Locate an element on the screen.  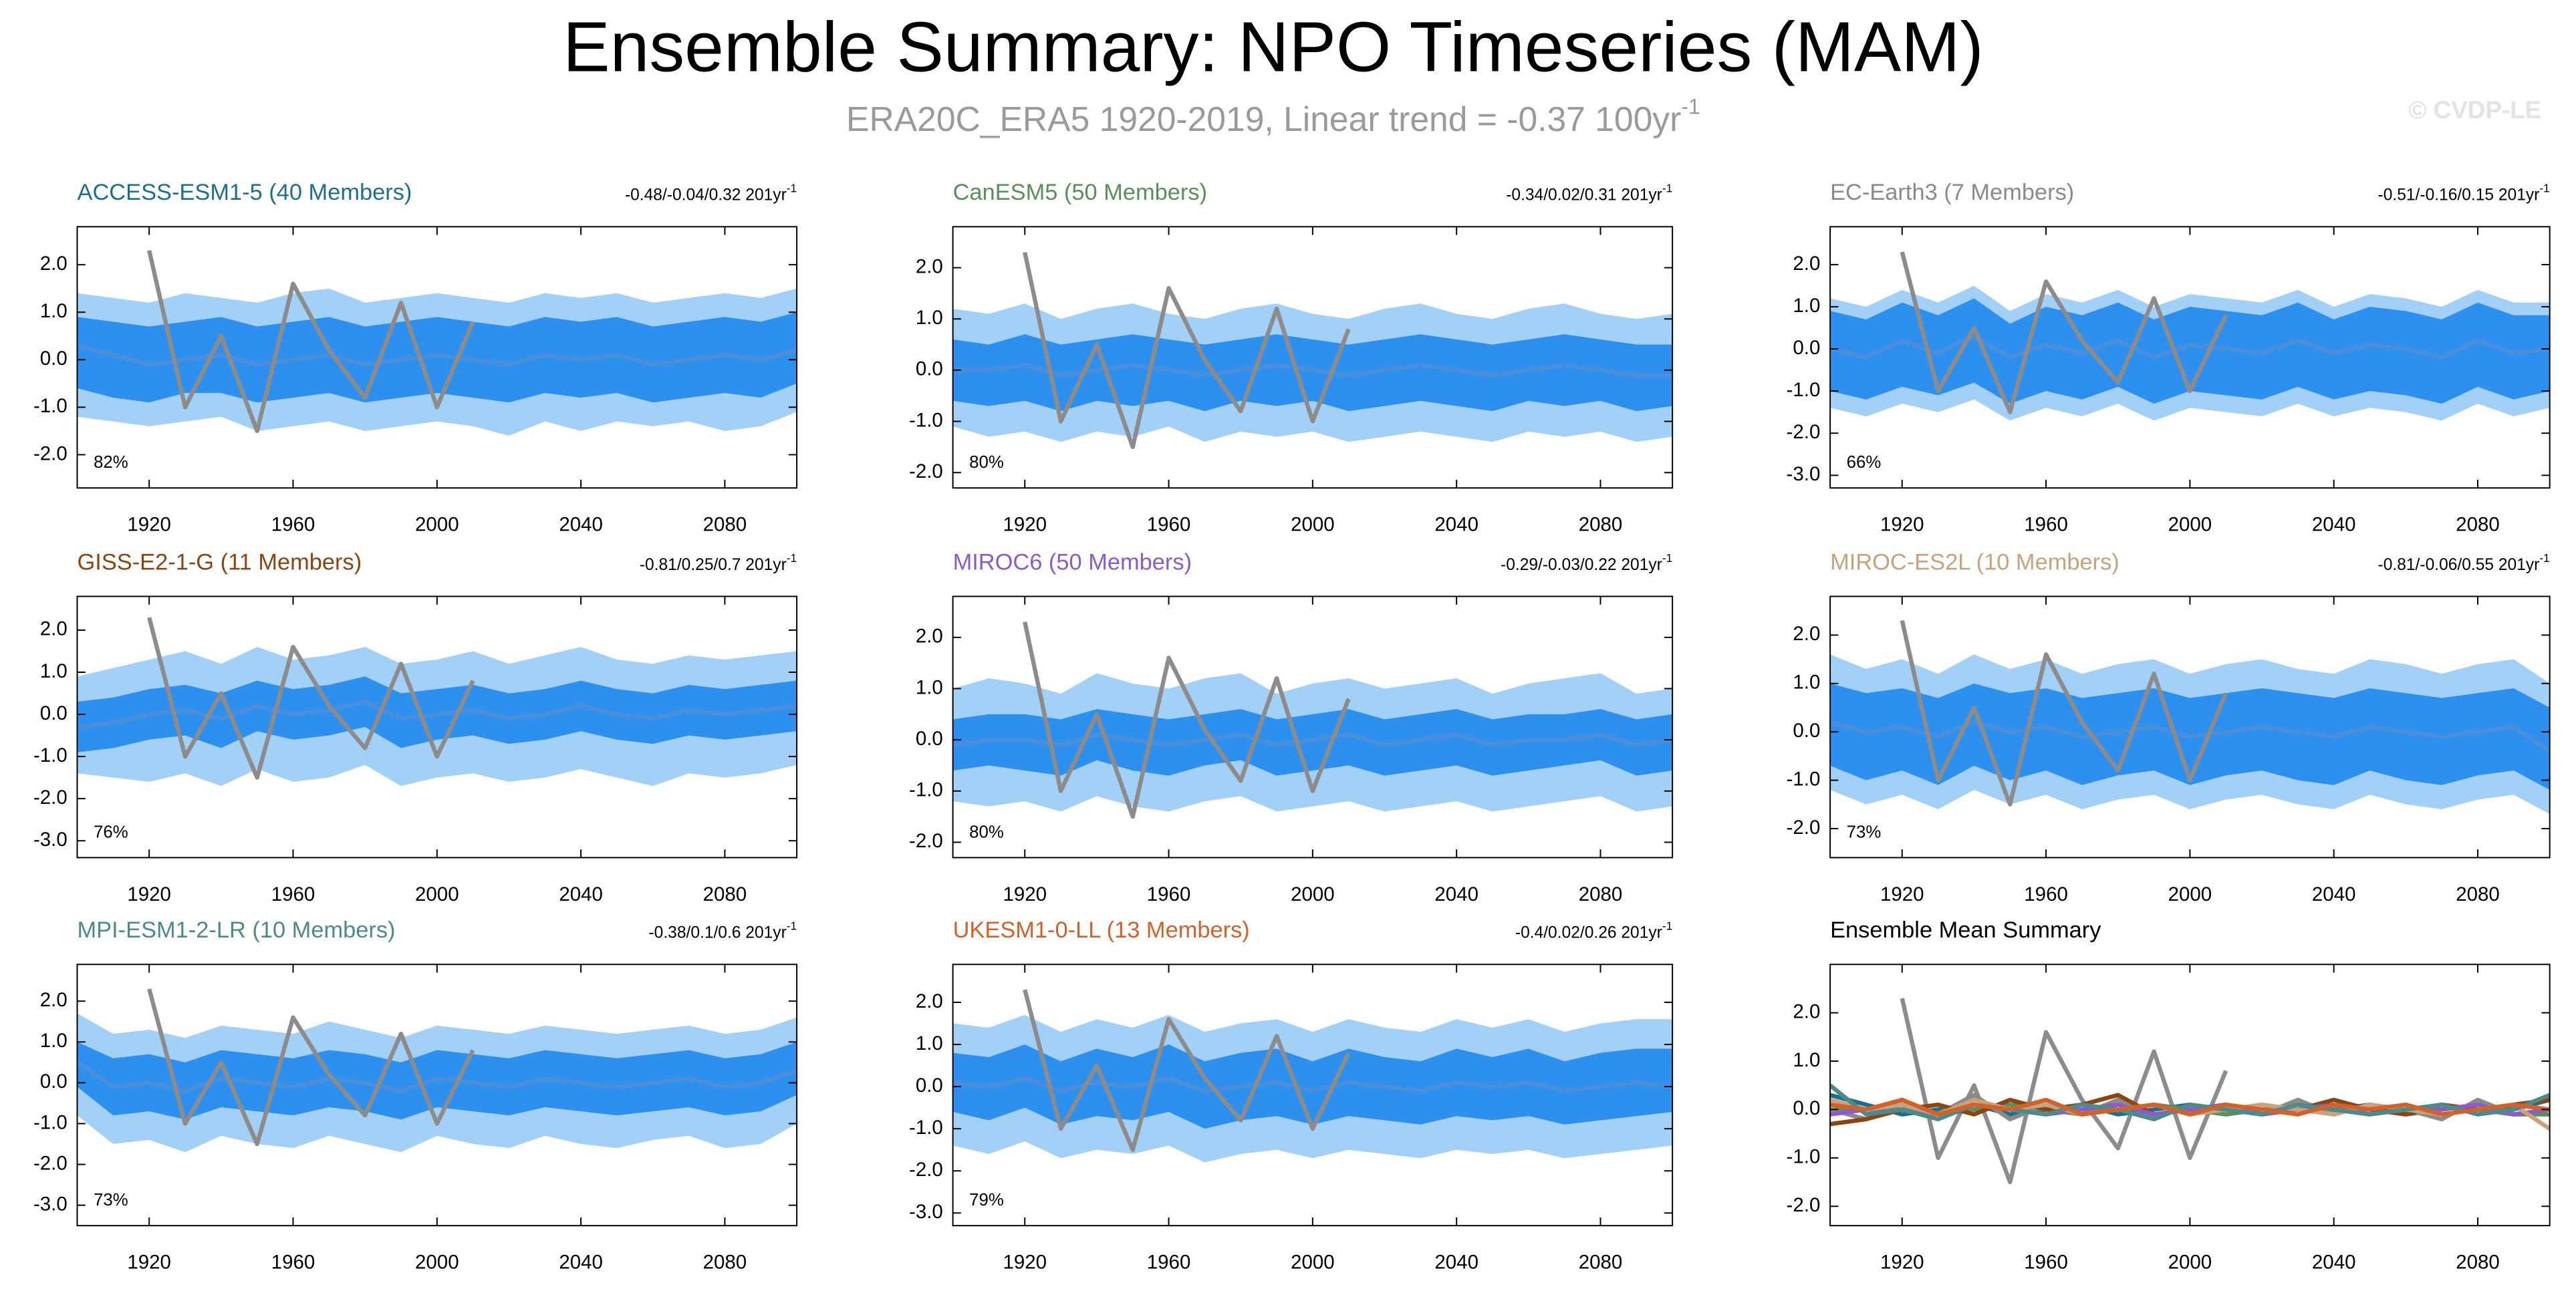
panel-title: UKESM1-0-LL (13 Members) is located at coordinates (1101, 930).